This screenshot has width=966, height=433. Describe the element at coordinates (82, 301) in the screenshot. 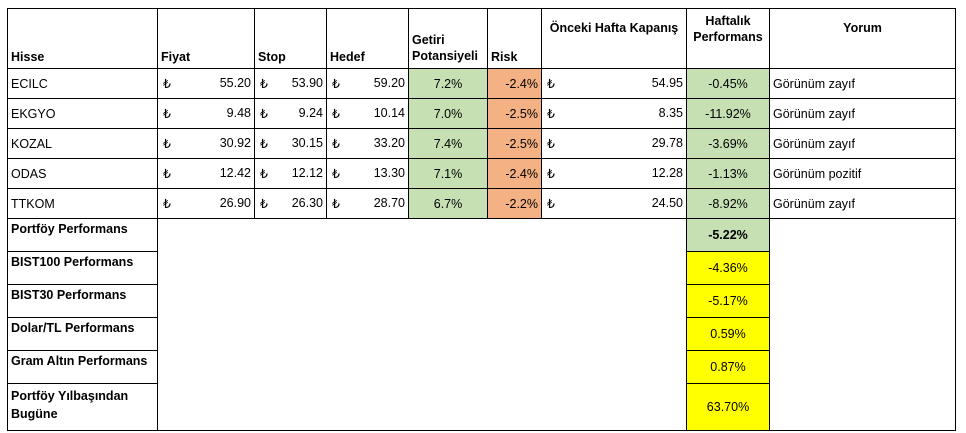

I see `summary-label: BIST30 Performans` at that location.